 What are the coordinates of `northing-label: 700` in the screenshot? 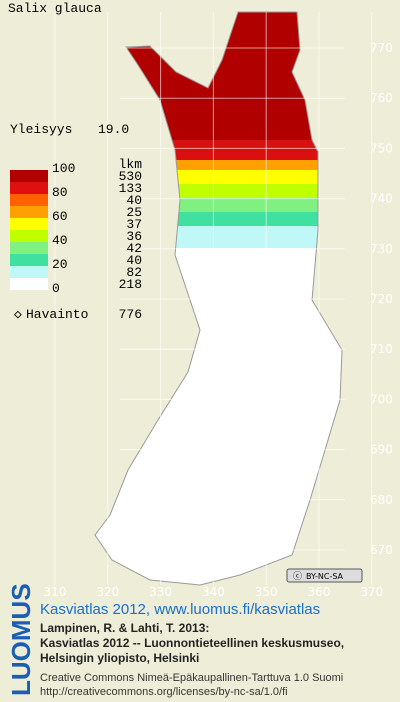 It's located at (381, 399).